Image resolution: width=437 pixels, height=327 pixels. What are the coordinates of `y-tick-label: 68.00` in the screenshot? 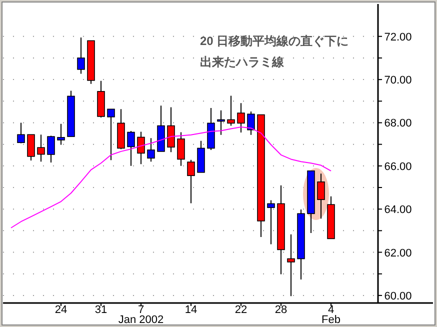 It's located at (398, 124).